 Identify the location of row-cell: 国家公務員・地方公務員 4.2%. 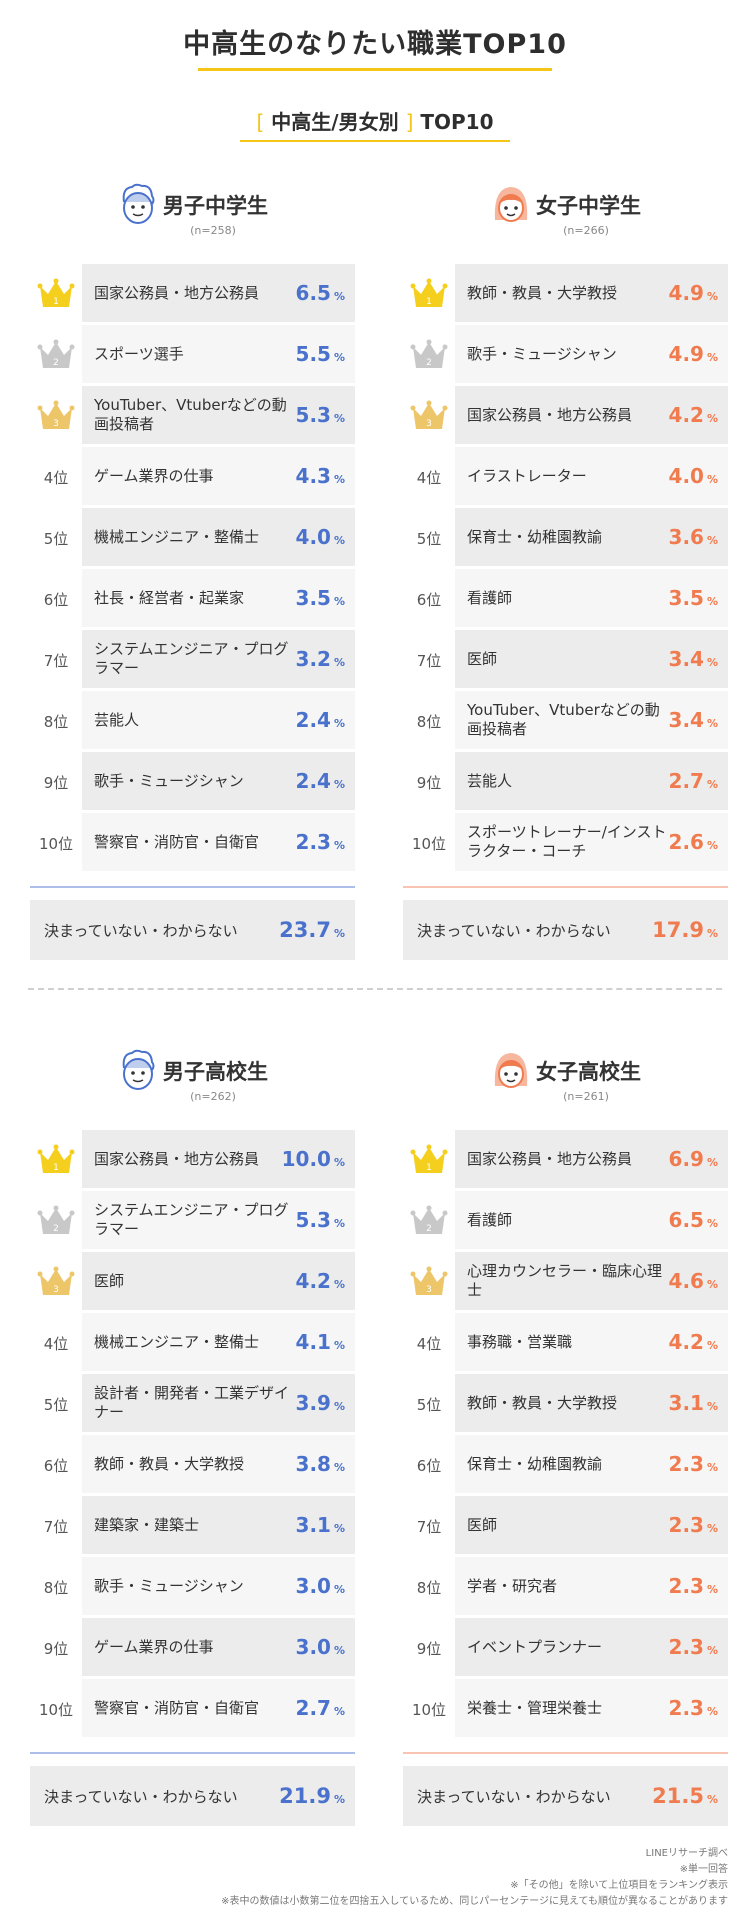
(591, 415).